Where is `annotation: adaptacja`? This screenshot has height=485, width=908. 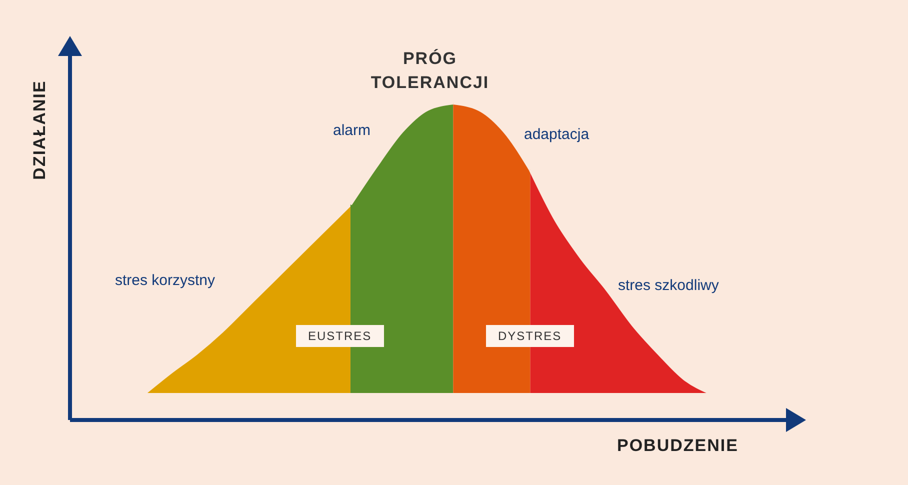
annotation: adaptacja is located at coordinates (557, 134).